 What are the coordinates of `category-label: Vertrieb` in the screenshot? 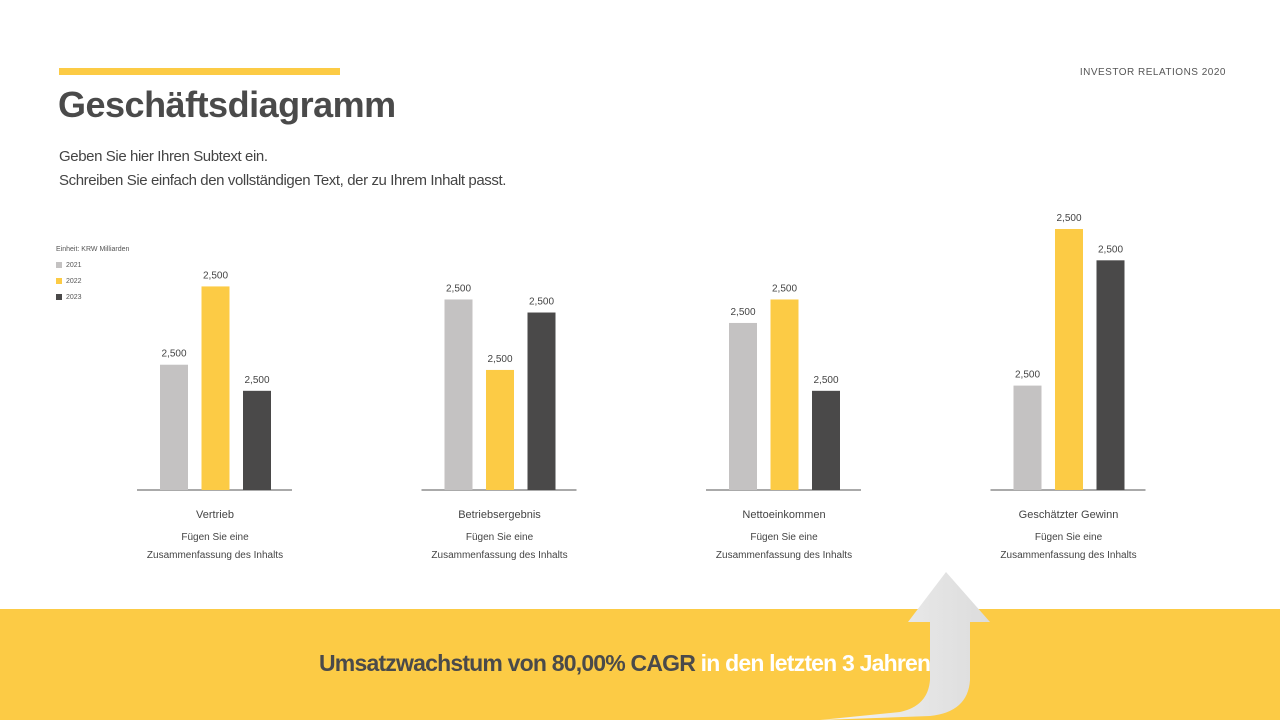 It's located at (215, 515).